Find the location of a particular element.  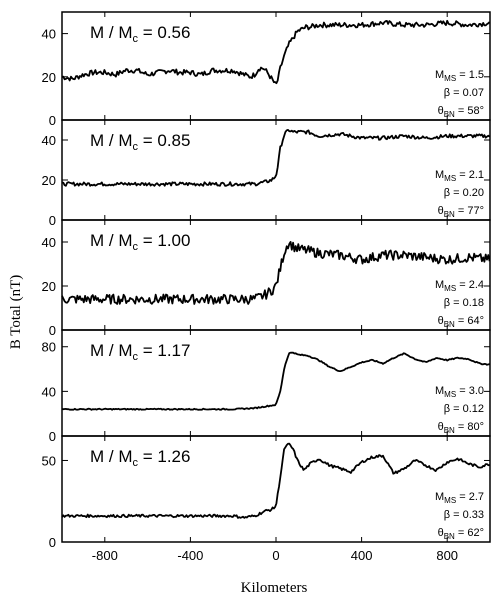

panel-title: M / Mc = 1.17 is located at coordinates (140, 352).